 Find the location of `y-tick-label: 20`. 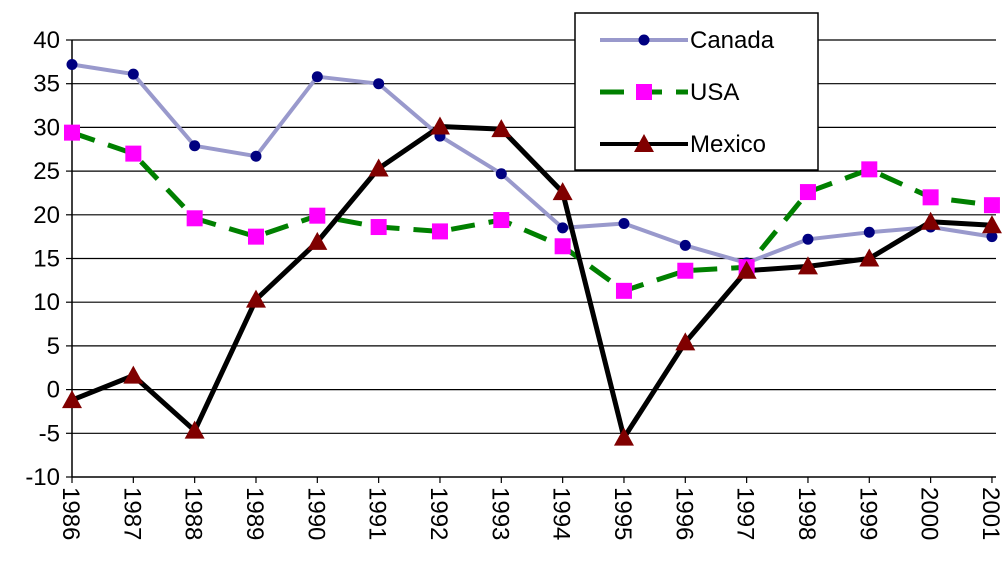

y-tick-label: 20 is located at coordinates (46, 215).